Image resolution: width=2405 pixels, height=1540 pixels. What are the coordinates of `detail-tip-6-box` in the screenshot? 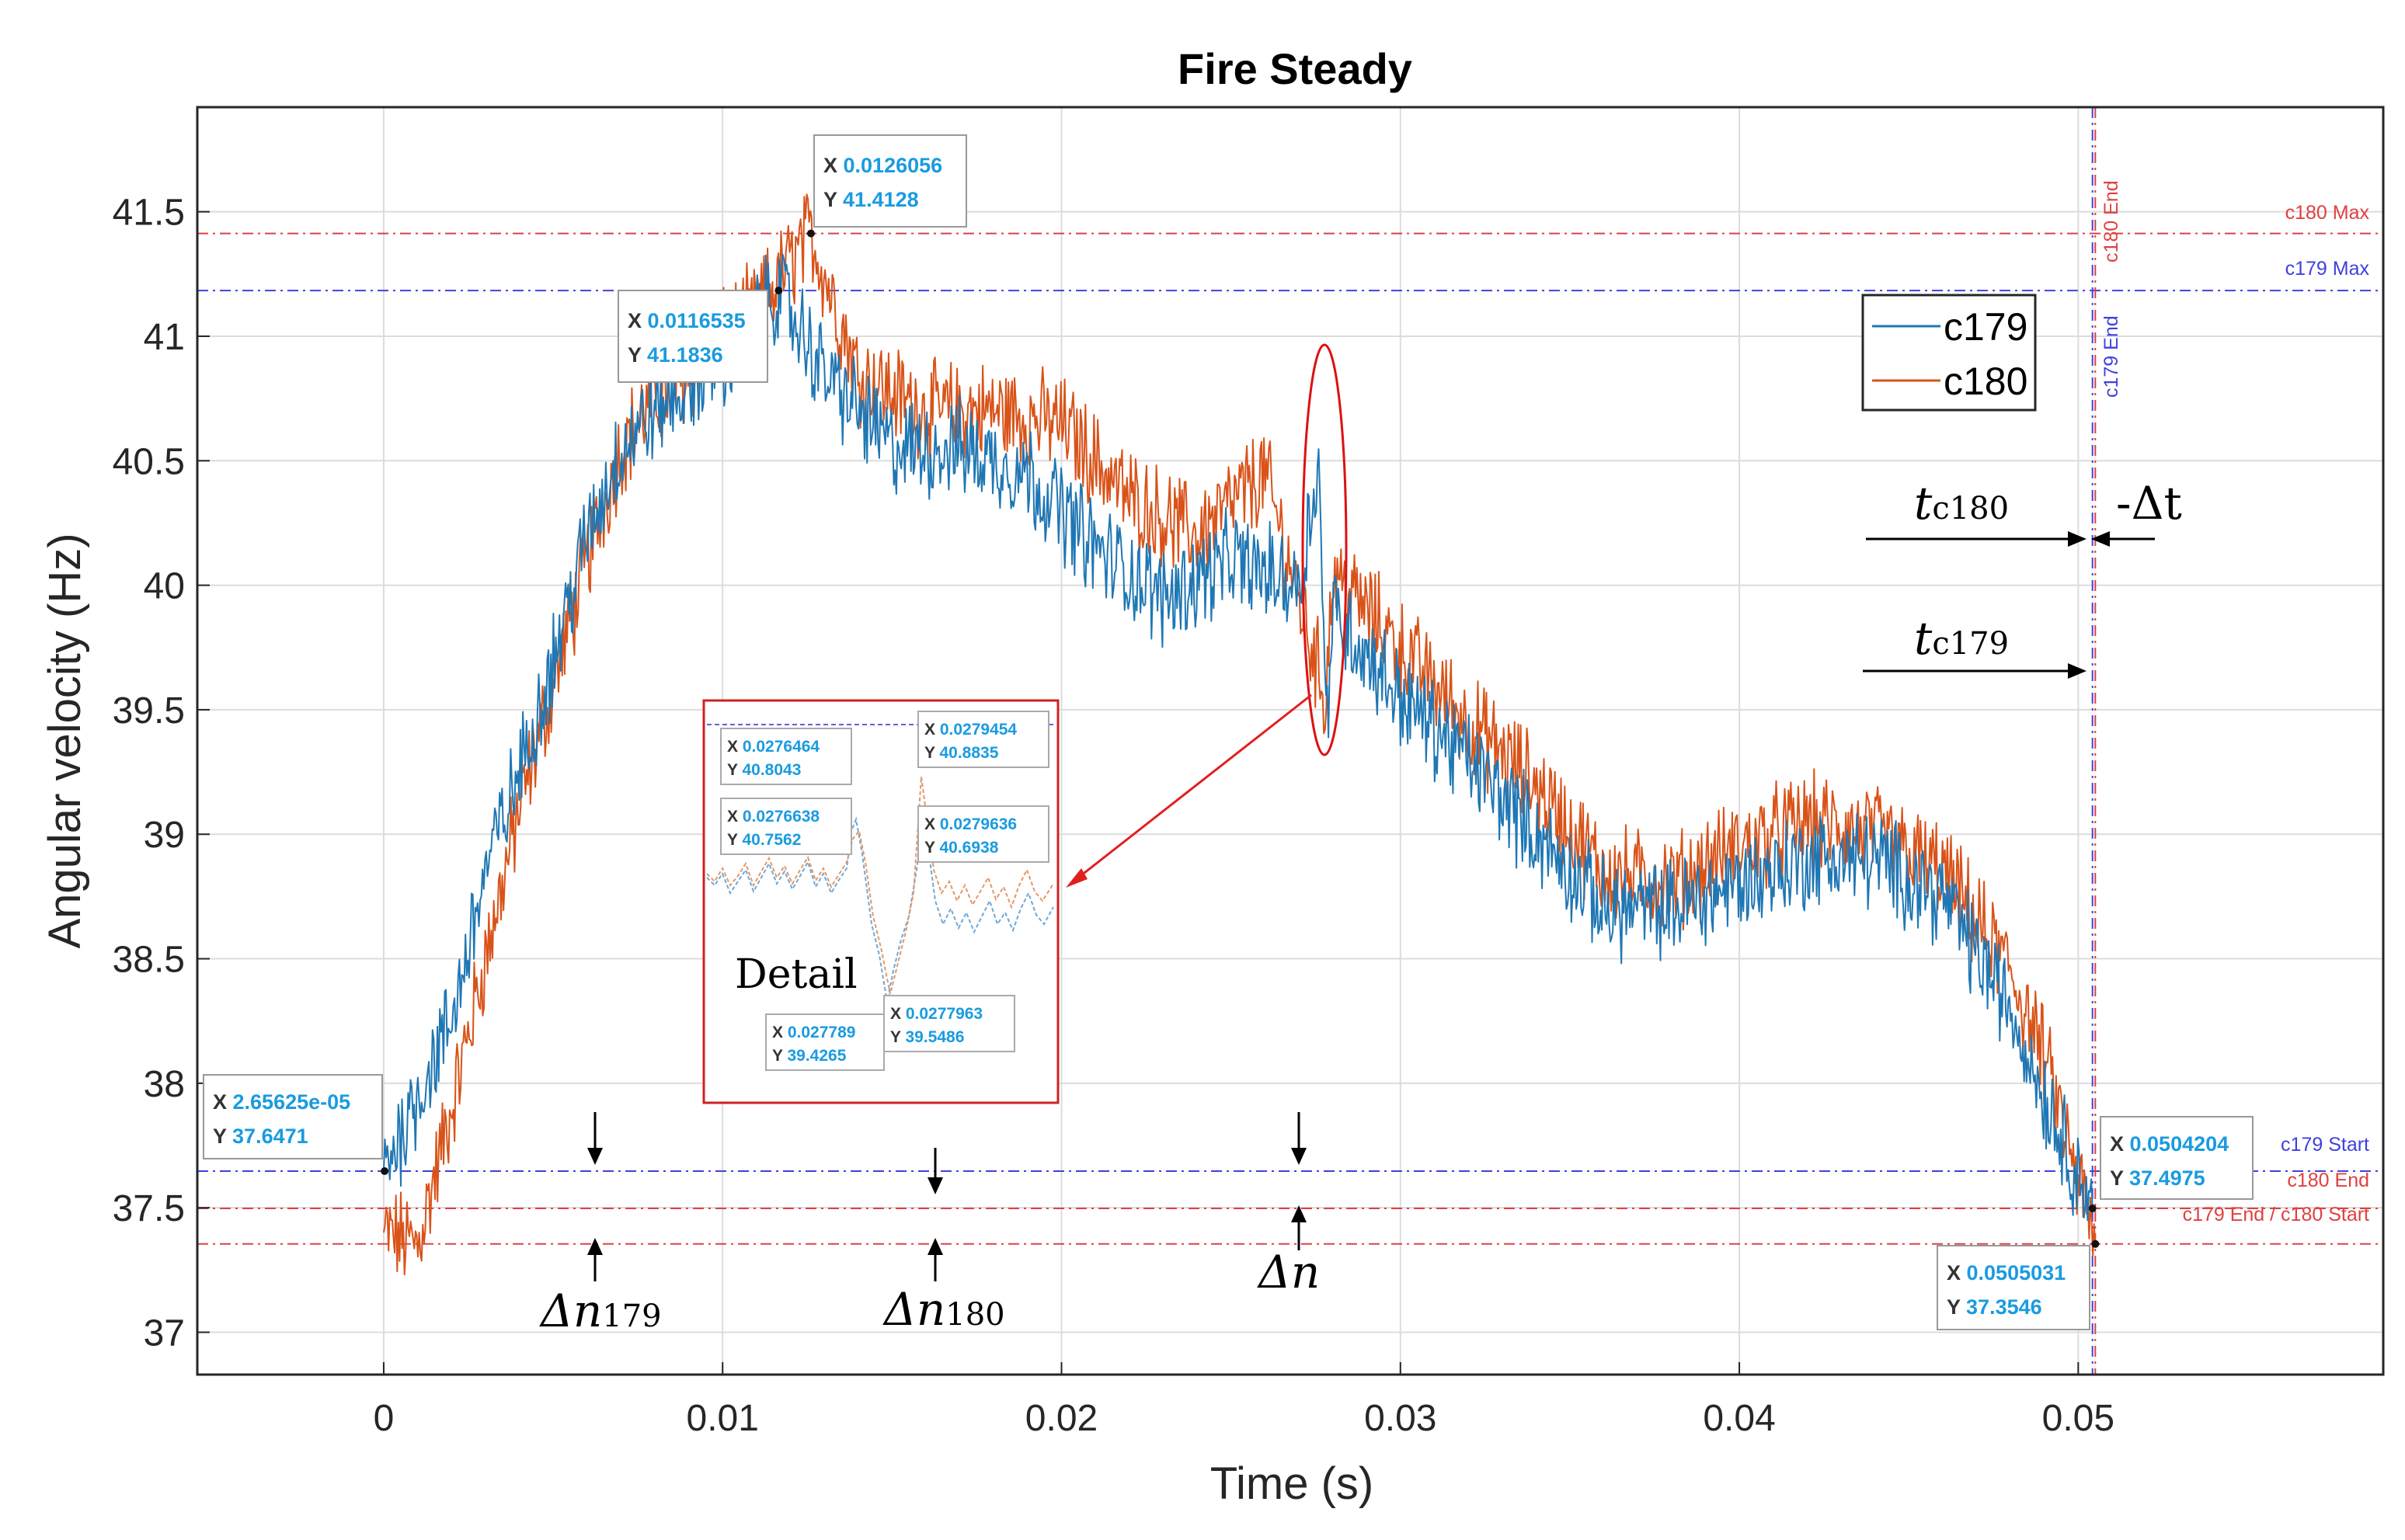 It's located at (949, 1024).